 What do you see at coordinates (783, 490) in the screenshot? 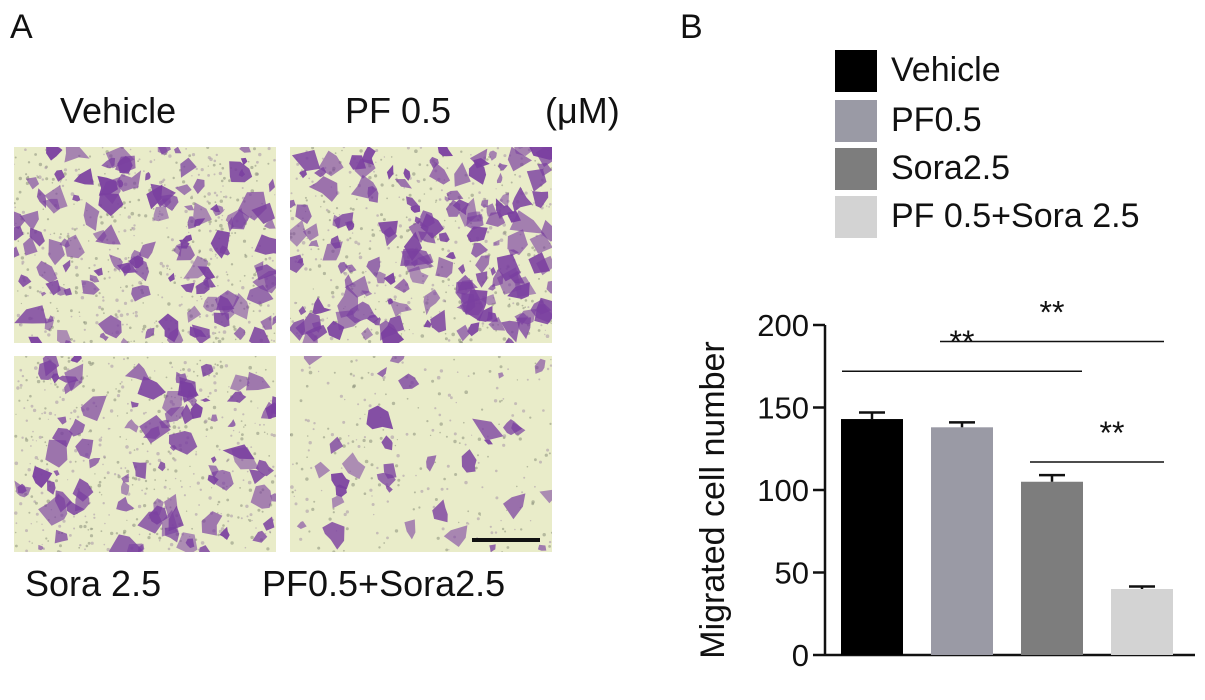
I see `y-tick-label: 100` at bounding box center [783, 490].